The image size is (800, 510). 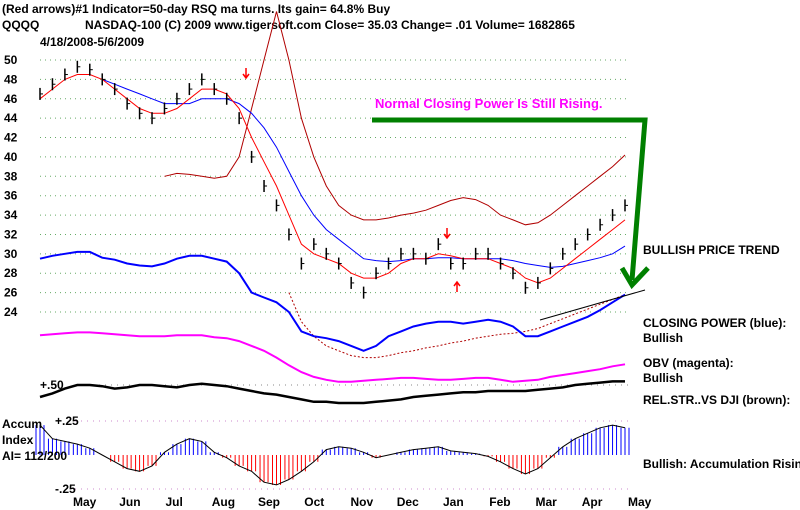 I want to click on x-tick-label: Dec, so click(x=408, y=502).